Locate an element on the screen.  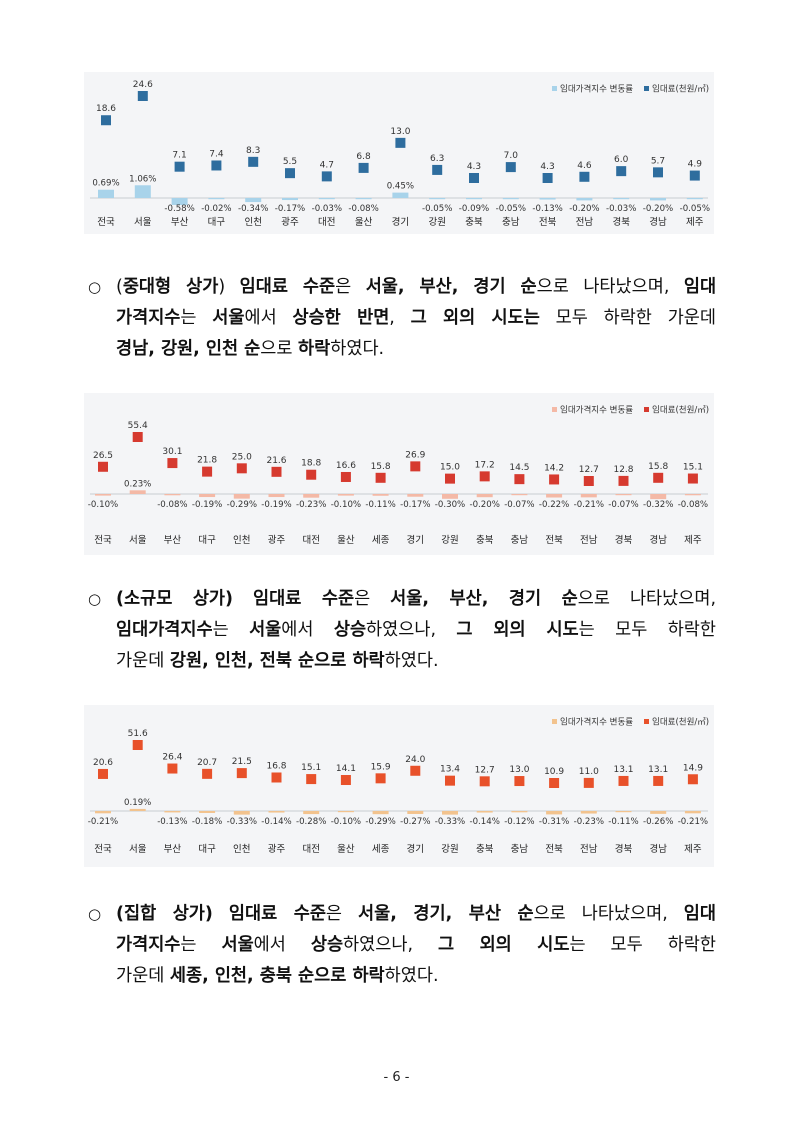
category-label: 제주 is located at coordinates (695, 222).